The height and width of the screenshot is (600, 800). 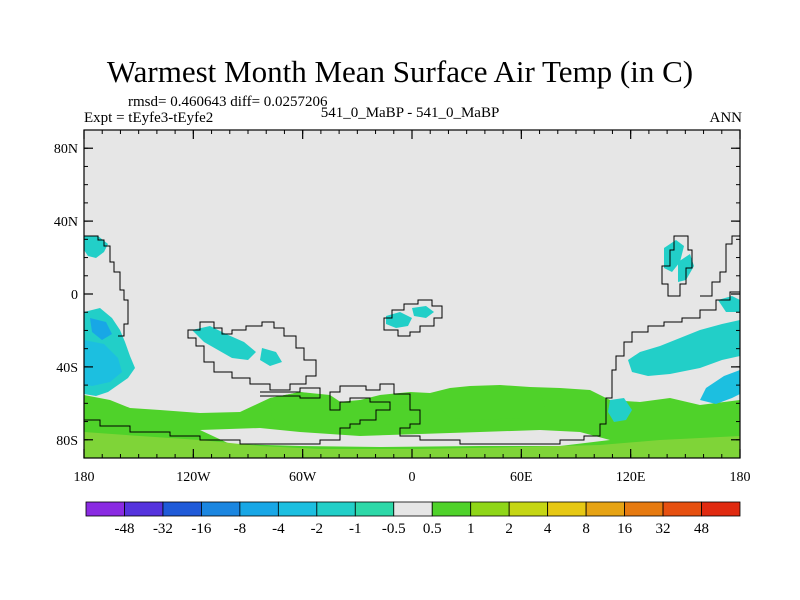 I want to click on experiment-label: Expt = tEyfe3-tEyfe2, so click(x=149, y=118).